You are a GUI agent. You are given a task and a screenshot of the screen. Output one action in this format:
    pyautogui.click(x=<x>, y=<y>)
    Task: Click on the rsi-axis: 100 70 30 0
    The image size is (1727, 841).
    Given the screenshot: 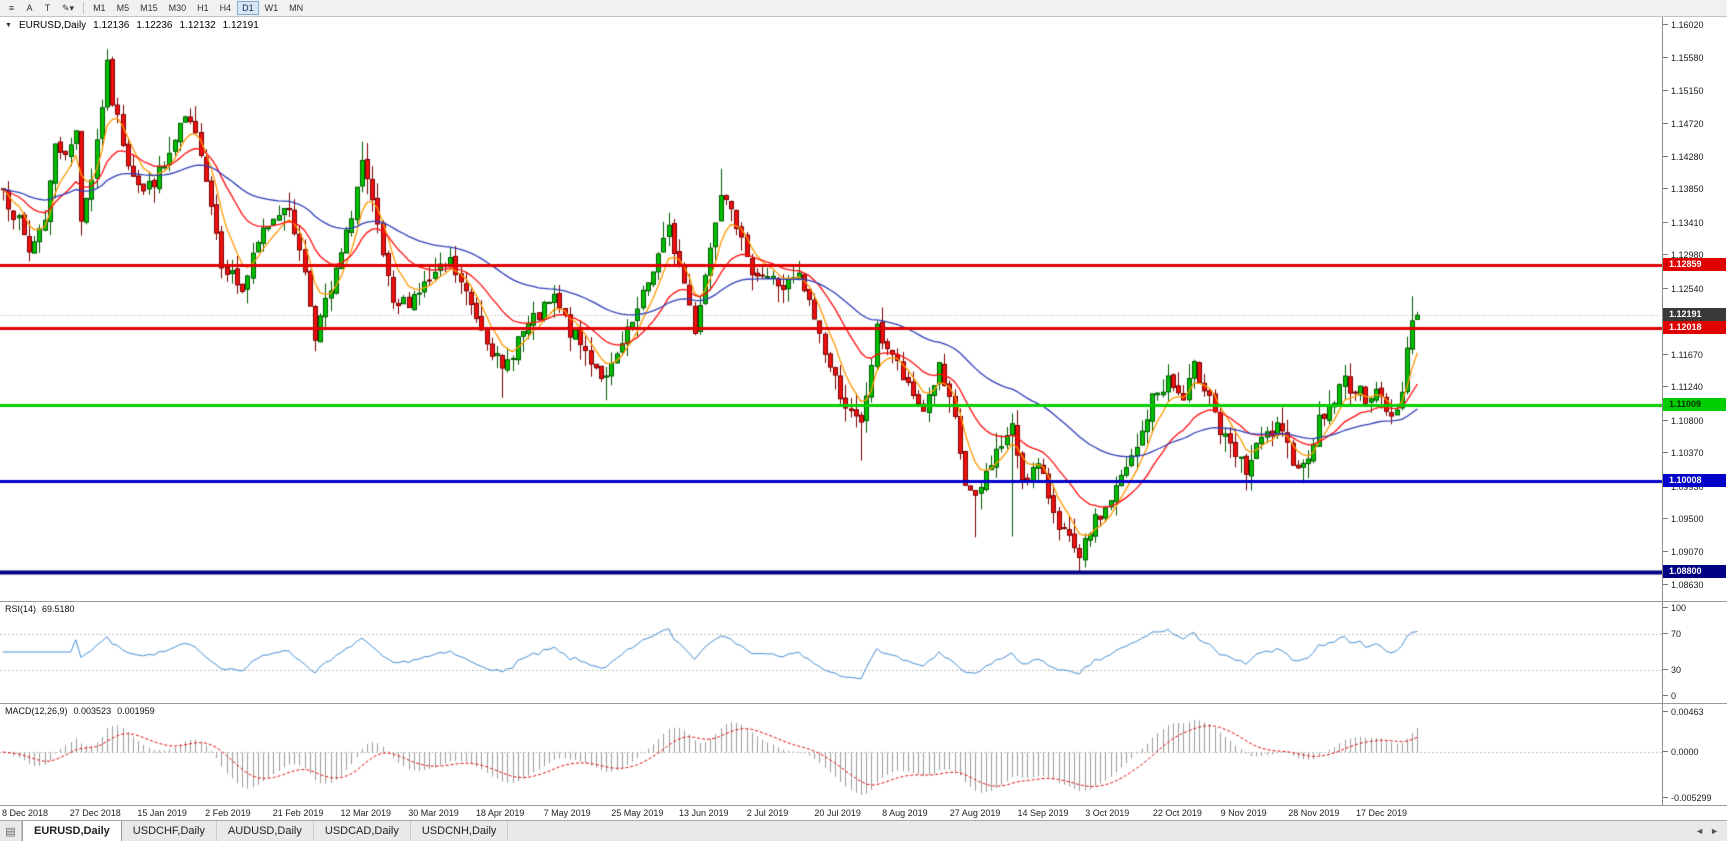 What is the action you would take?
    pyautogui.click(x=1694, y=652)
    